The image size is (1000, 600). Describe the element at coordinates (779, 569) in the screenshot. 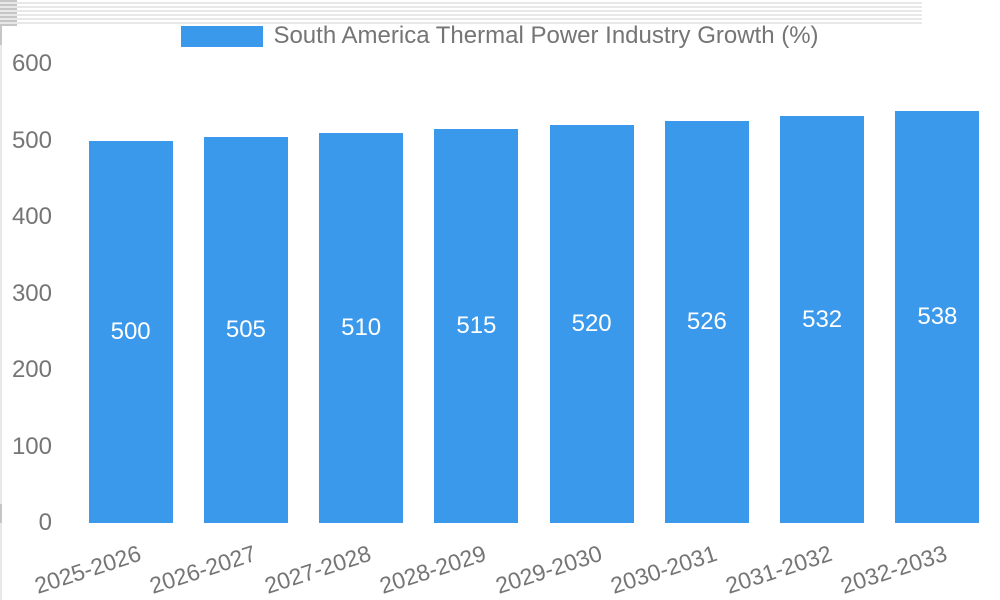

I see `x-tick-label: 2031-2032` at that location.